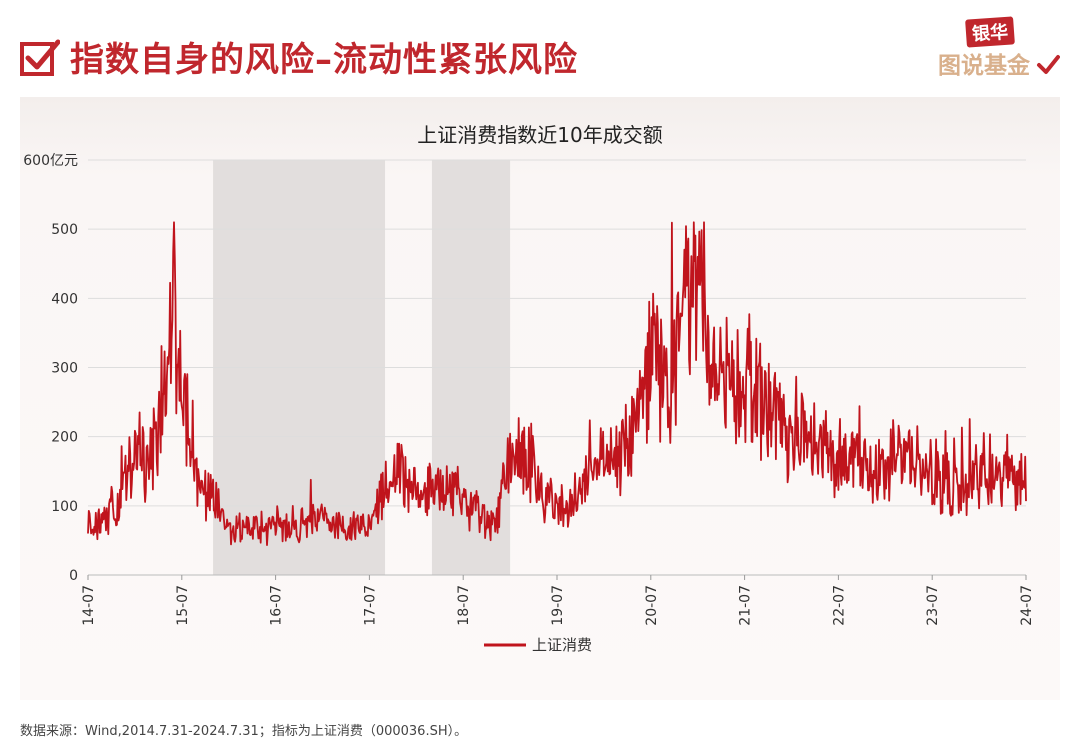 The width and height of the screenshot is (1080, 750). What do you see at coordinates (1048, 64) in the screenshot?
I see `logo-check-icon` at bounding box center [1048, 64].